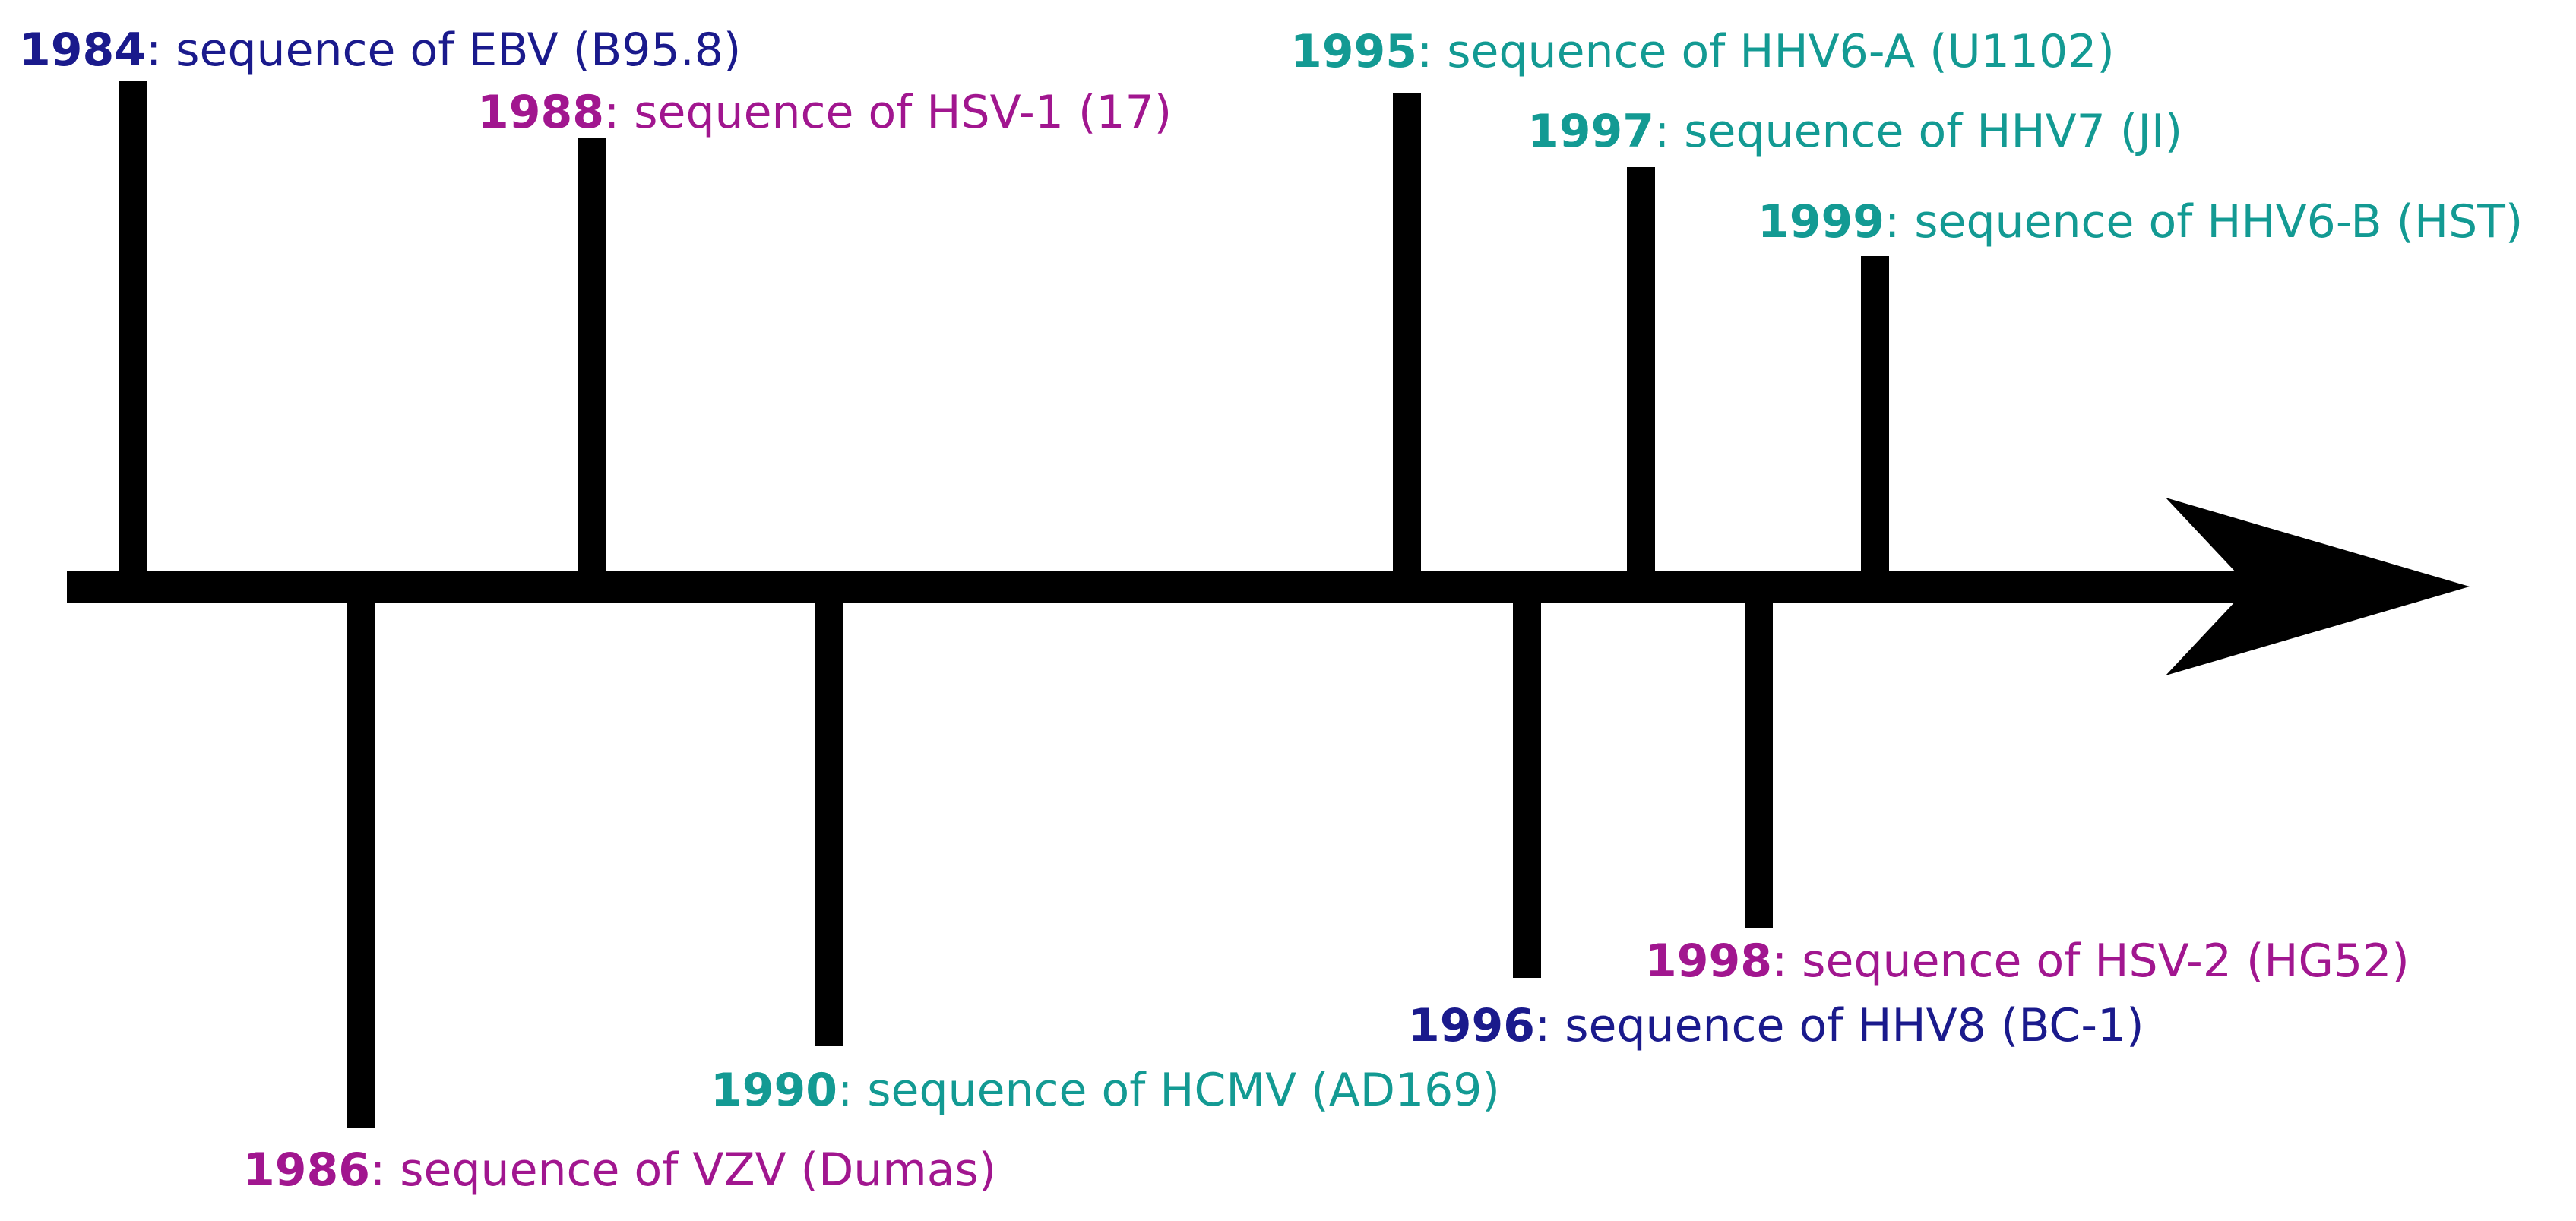 The width and height of the screenshot is (2576, 1221). Describe the element at coordinates (133, 334) in the screenshot. I see `tick-1984` at that location.